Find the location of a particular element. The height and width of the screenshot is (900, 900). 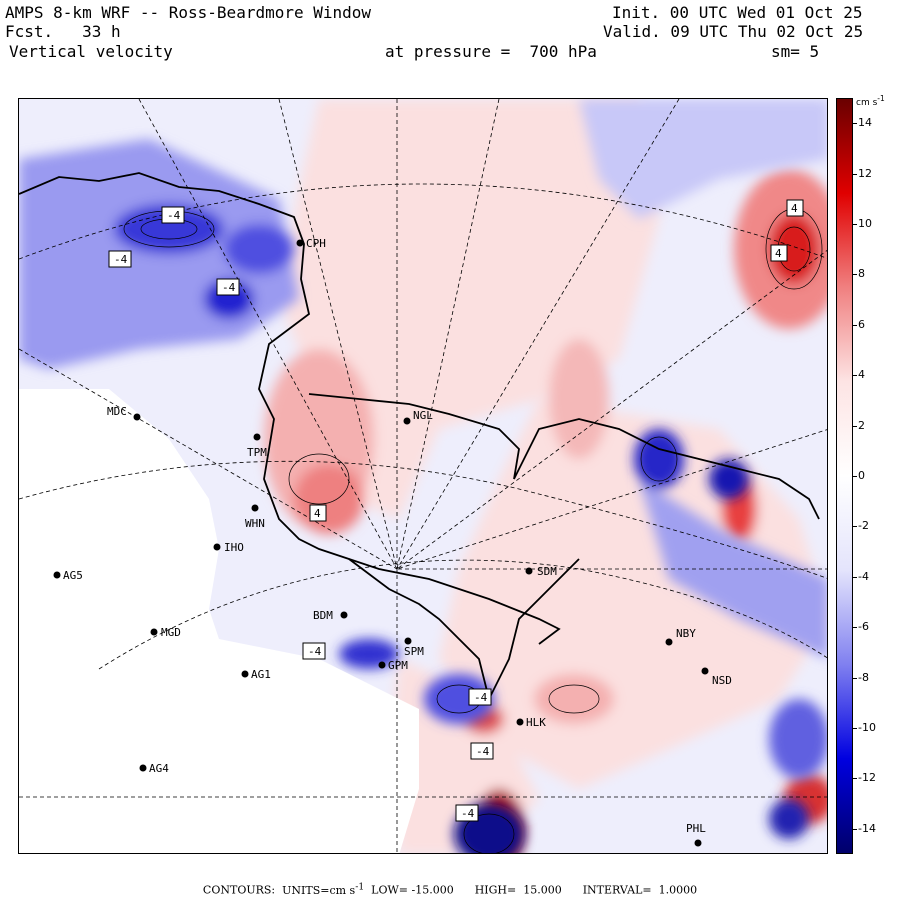

station-spm: SPM is located at coordinates (414, 647).